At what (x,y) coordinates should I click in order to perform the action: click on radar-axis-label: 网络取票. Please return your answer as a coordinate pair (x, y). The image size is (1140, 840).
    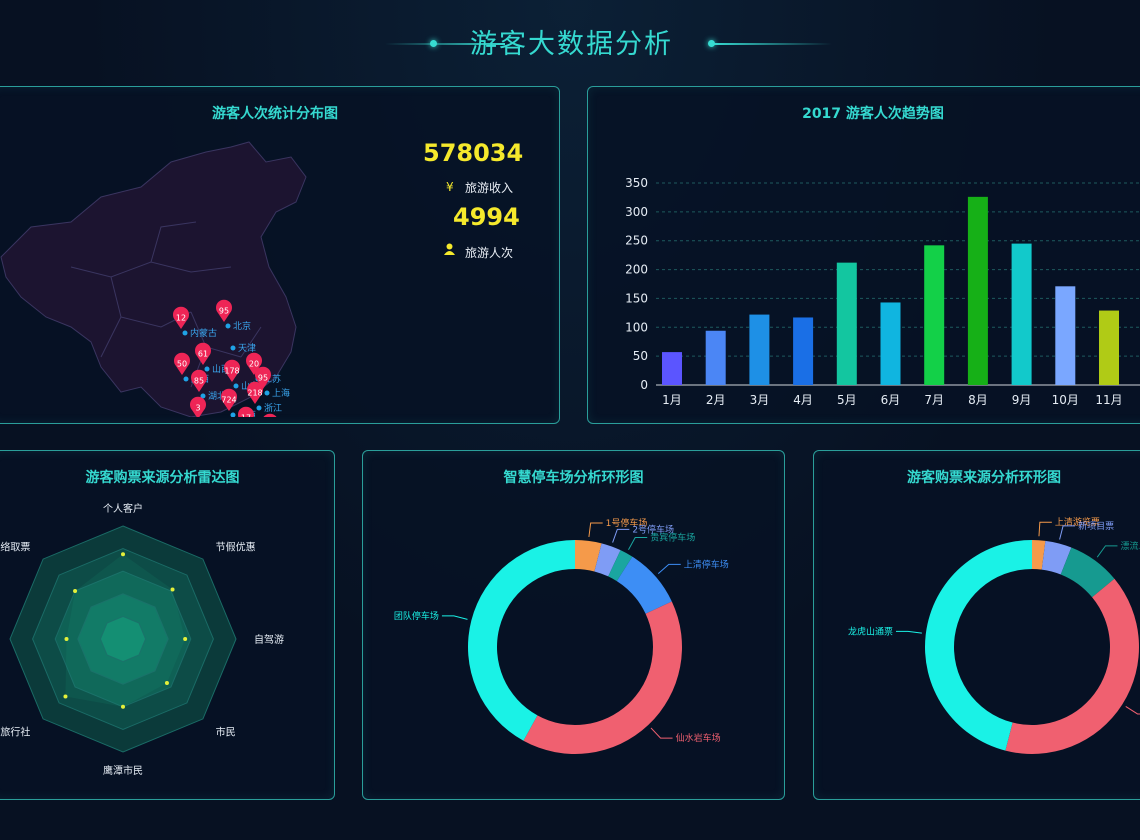
    Looking at the image, I should click on (15, 546).